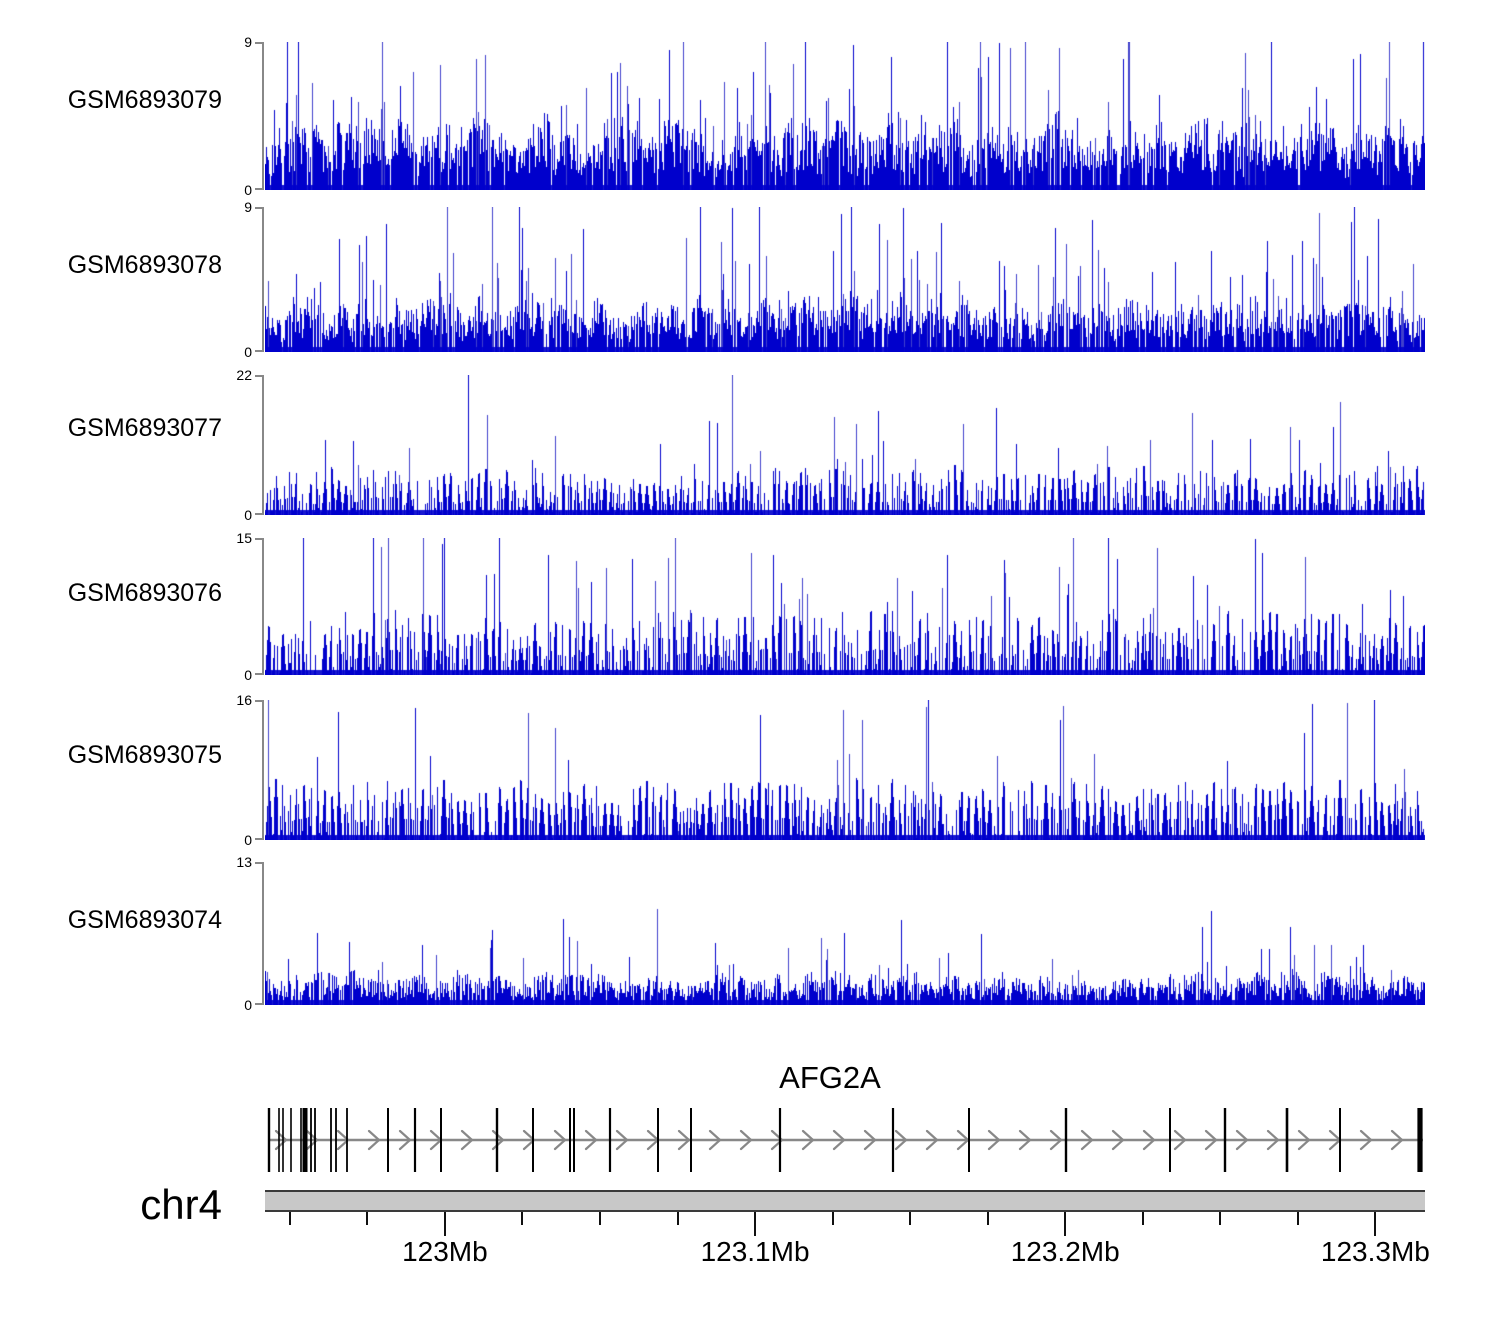 The width and height of the screenshot is (1500, 1320). I want to click on y-axis-max-label: 9, so click(248, 42).